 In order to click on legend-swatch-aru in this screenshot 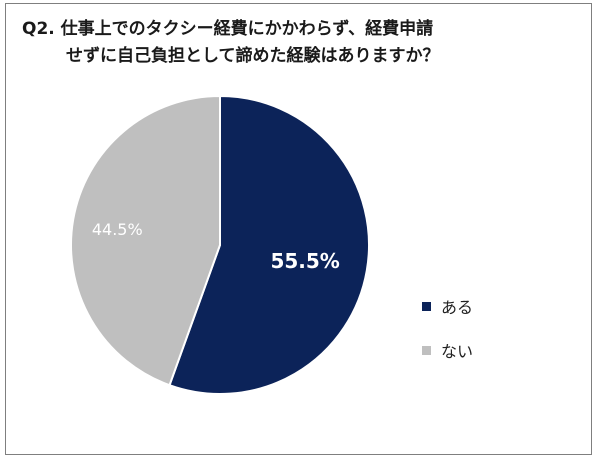, I will do `click(426, 306)`.